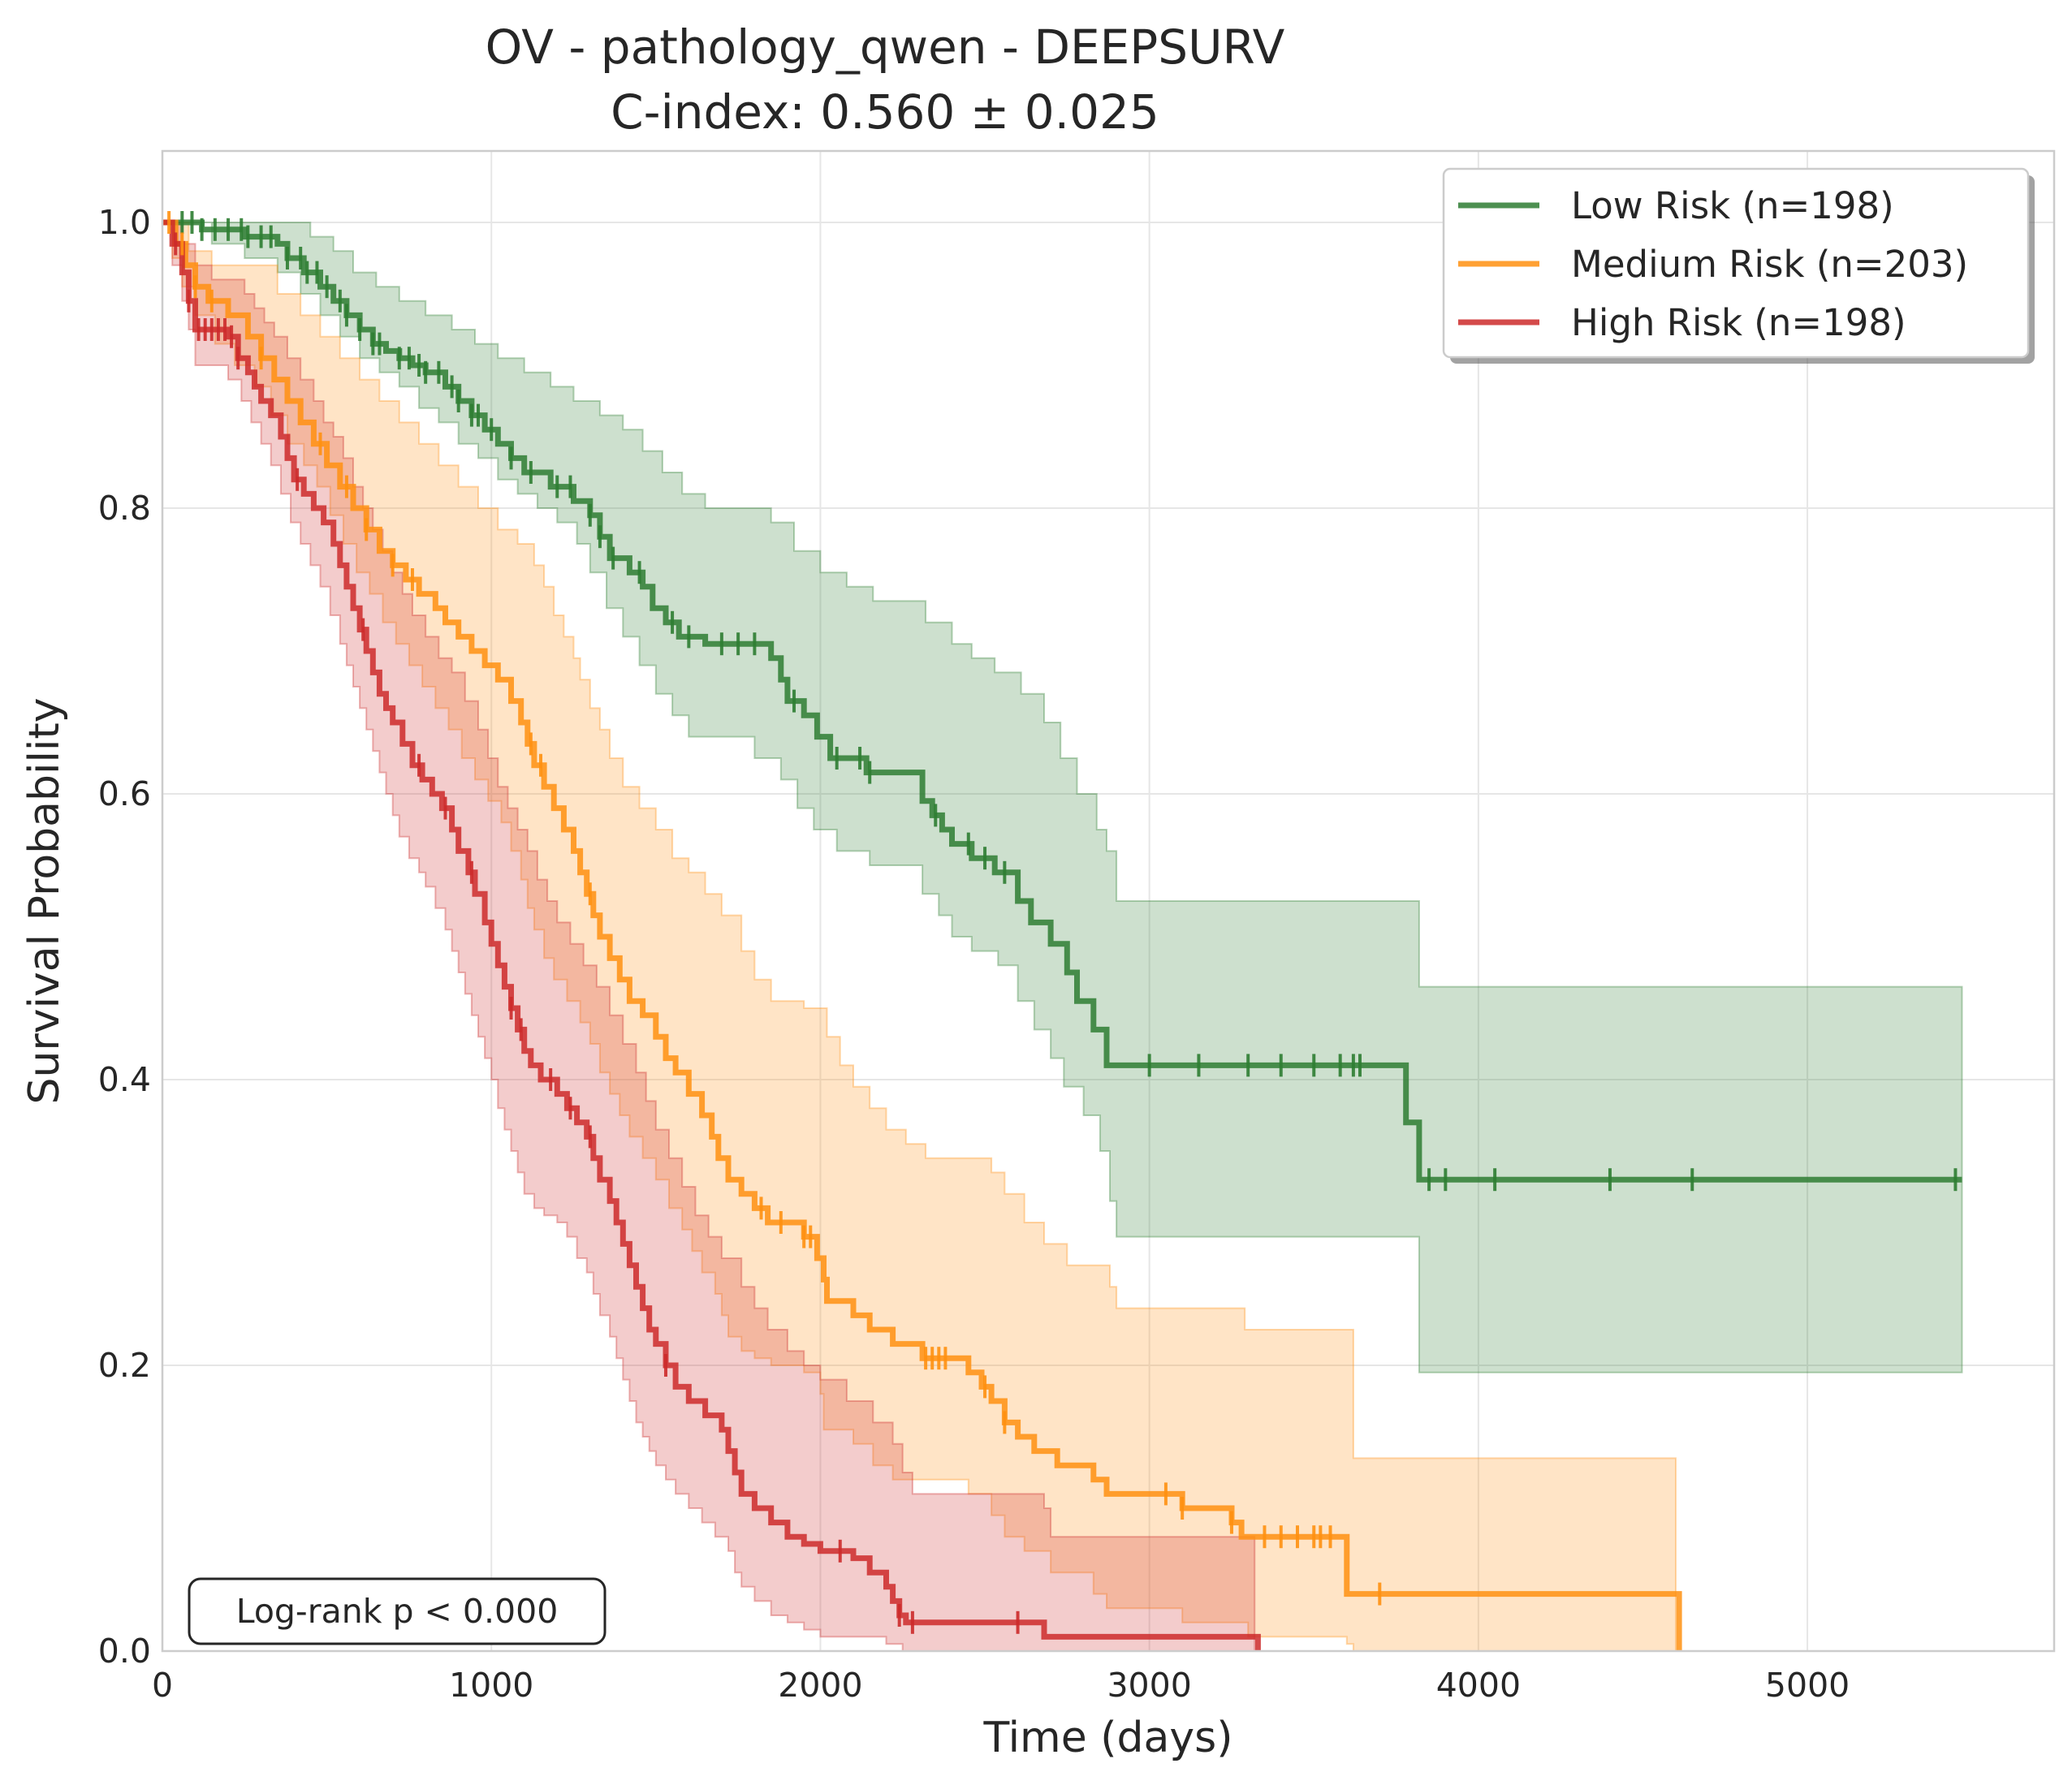 The height and width of the screenshot is (1785, 2072). What do you see at coordinates (124, 1079) in the screenshot?
I see `y-tick-label: 0.4` at bounding box center [124, 1079].